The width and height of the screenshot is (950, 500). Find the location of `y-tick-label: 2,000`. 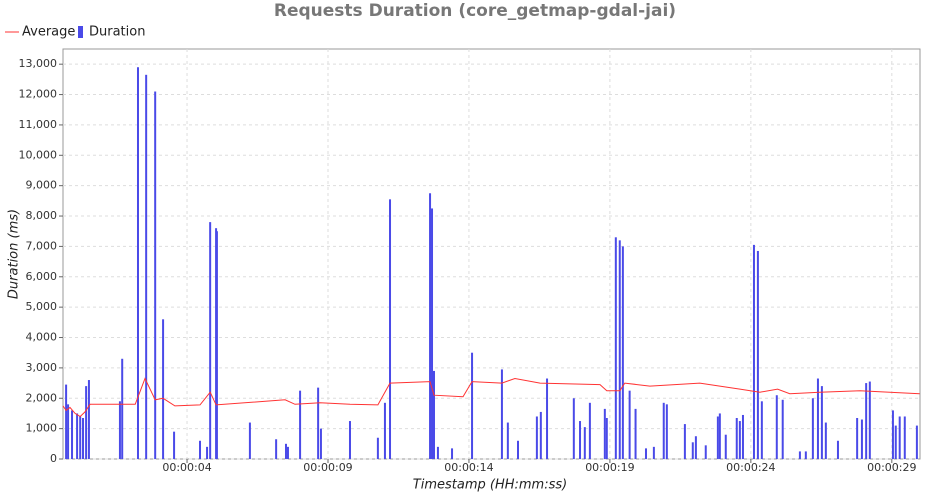

y-tick-label: 2,000 is located at coordinates (42, 397).